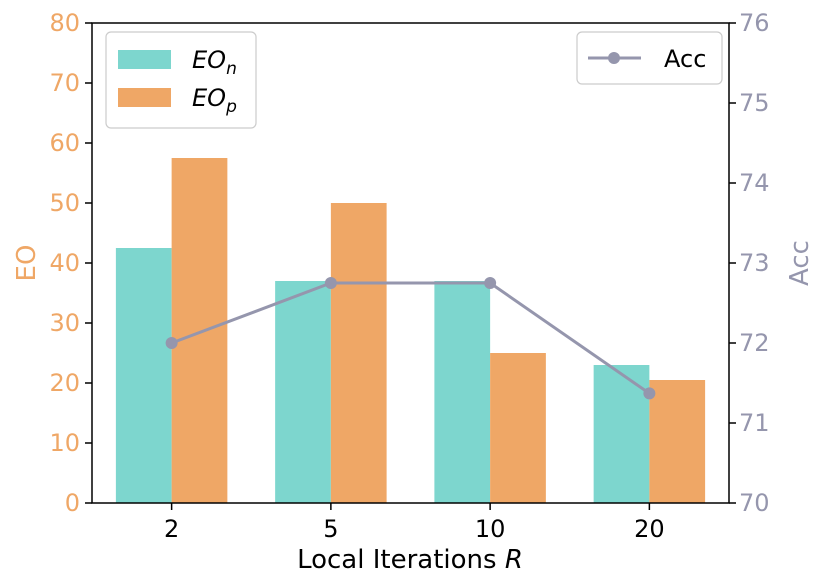 Image resolution: width=830 pixels, height=588 pixels. What do you see at coordinates (754, 503) in the screenshot?
I see `right-tick-label: 70` at bounding box center [754, 503].